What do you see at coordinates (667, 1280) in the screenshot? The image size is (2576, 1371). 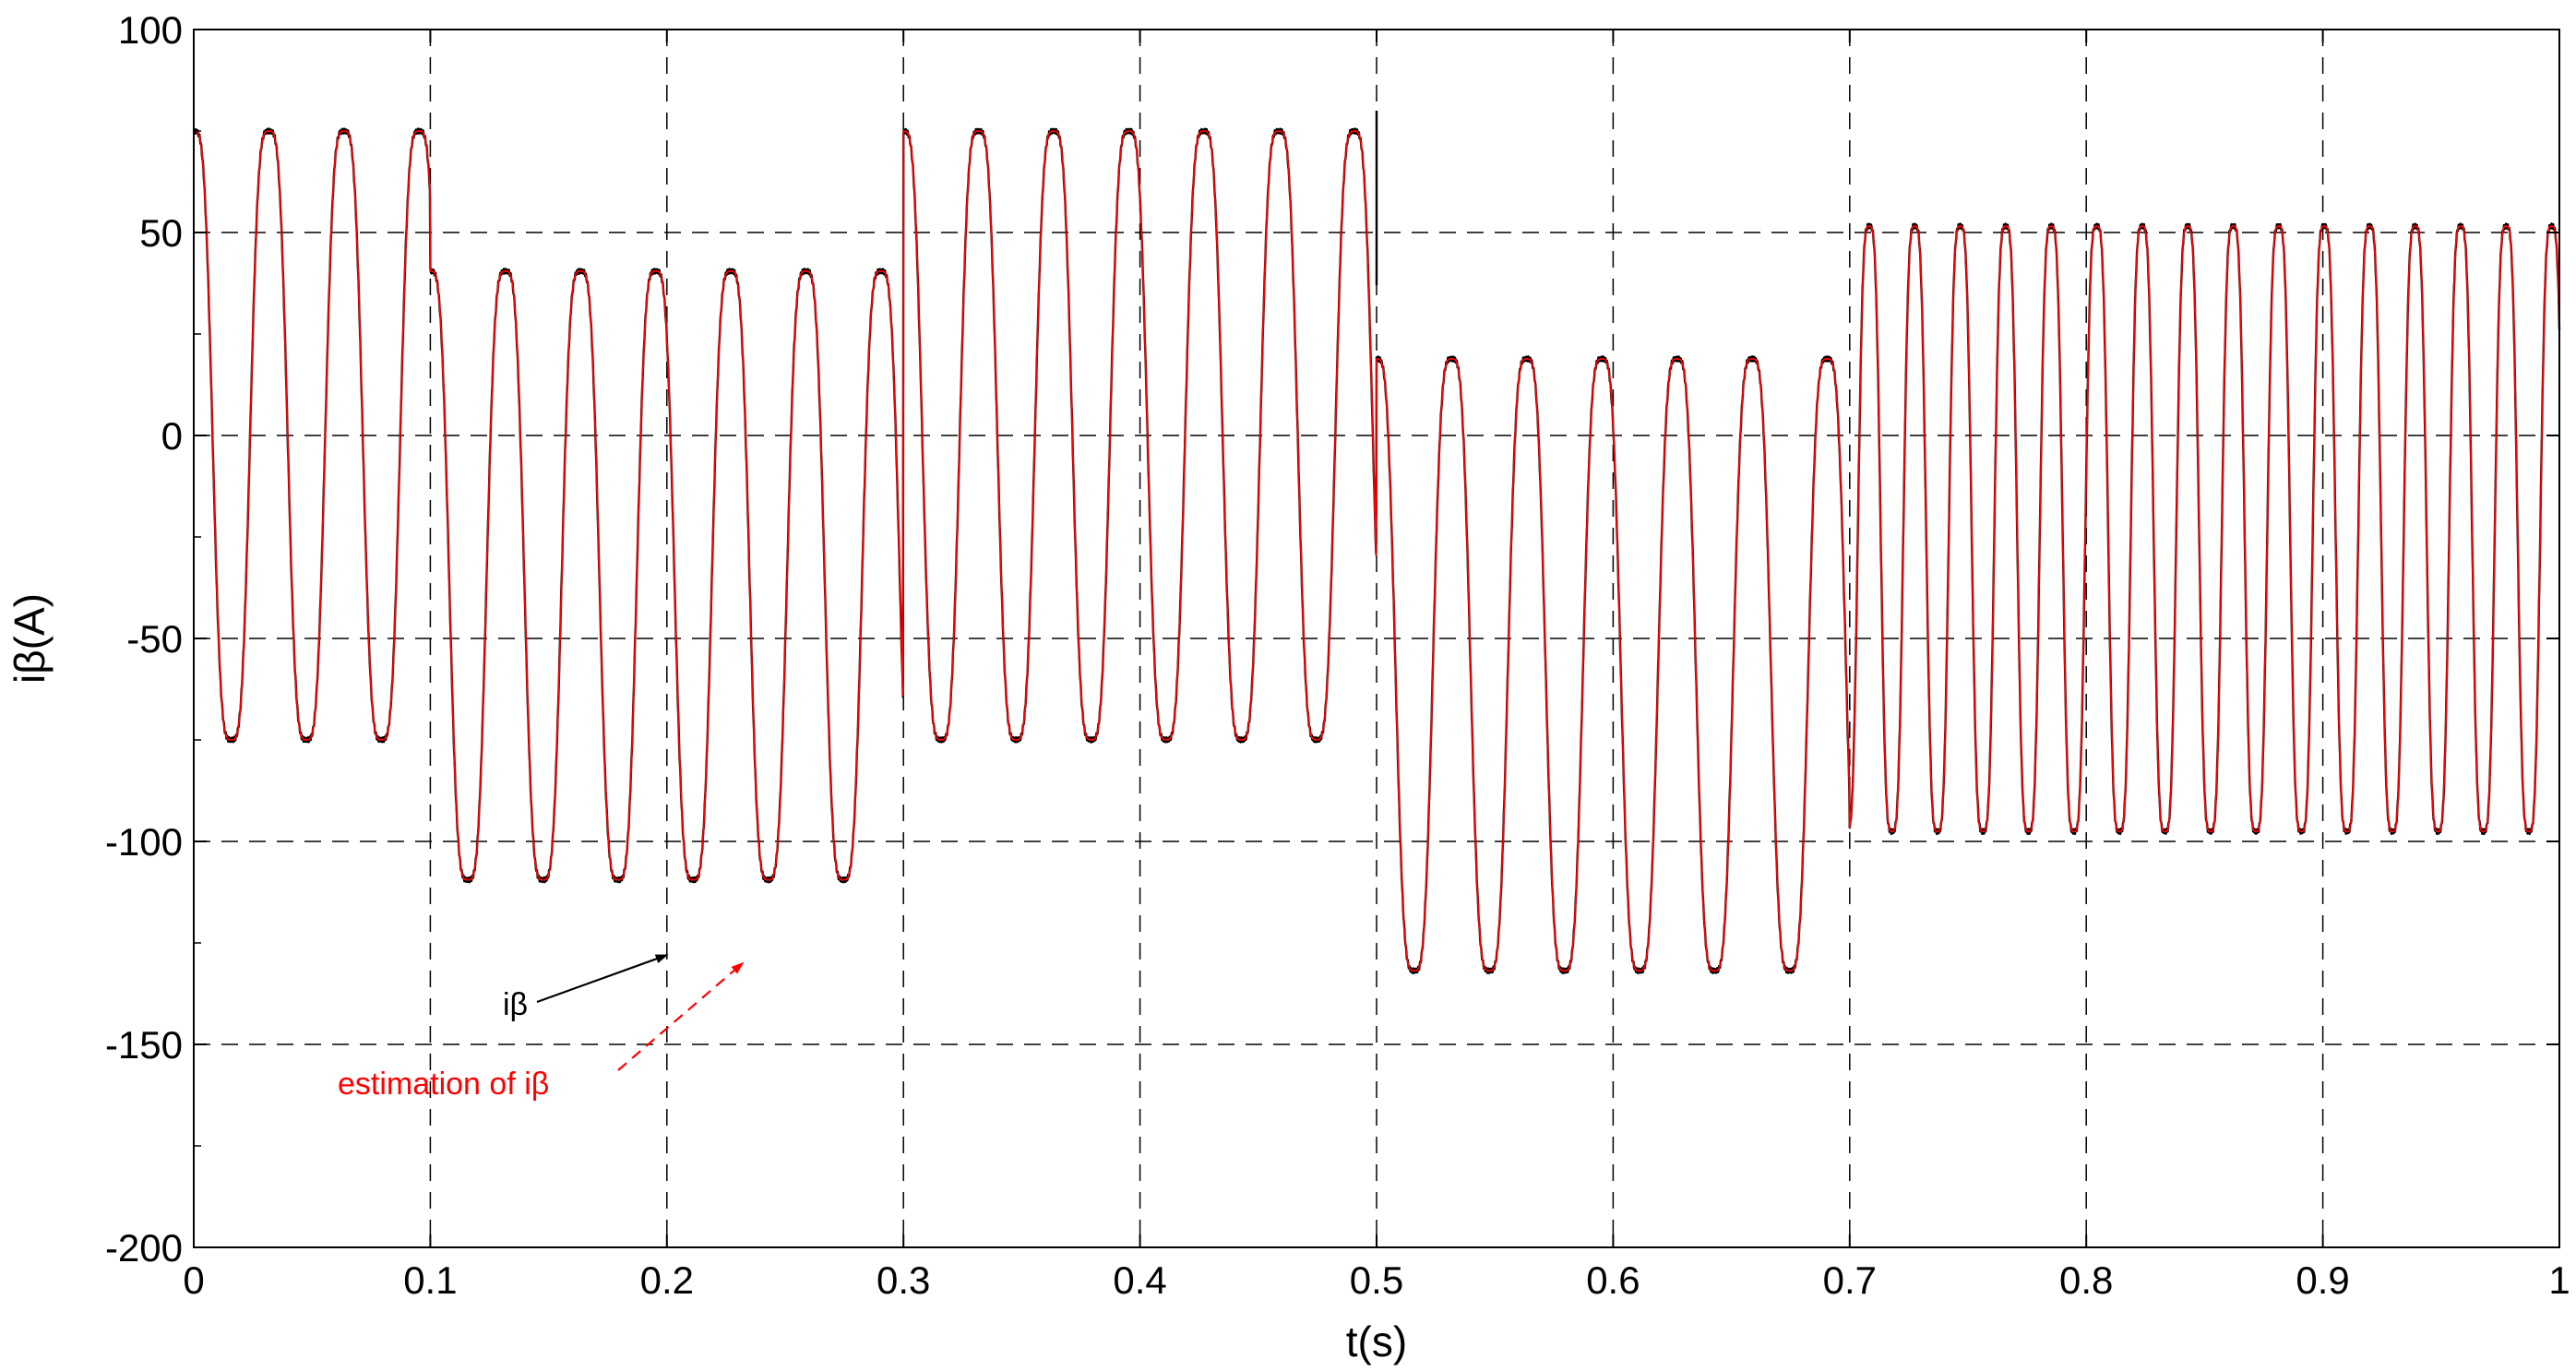 I see `x-tick-label: 0.2` at bounding box center [667, 1280].